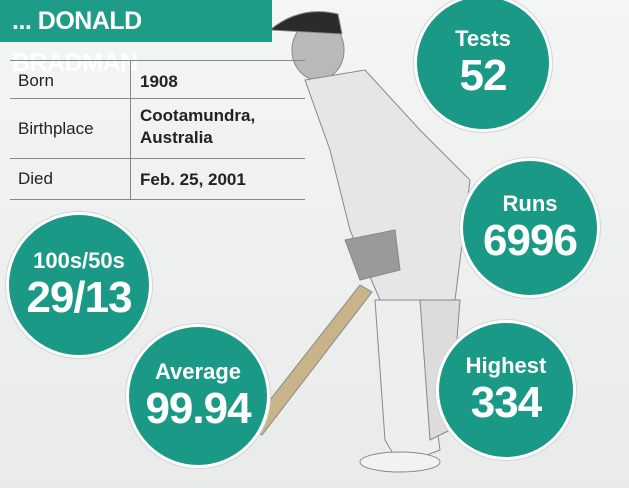  Describe the element at coordinates (79, 297) in the screenshot. I see `stat-value: 29/13` at that location.